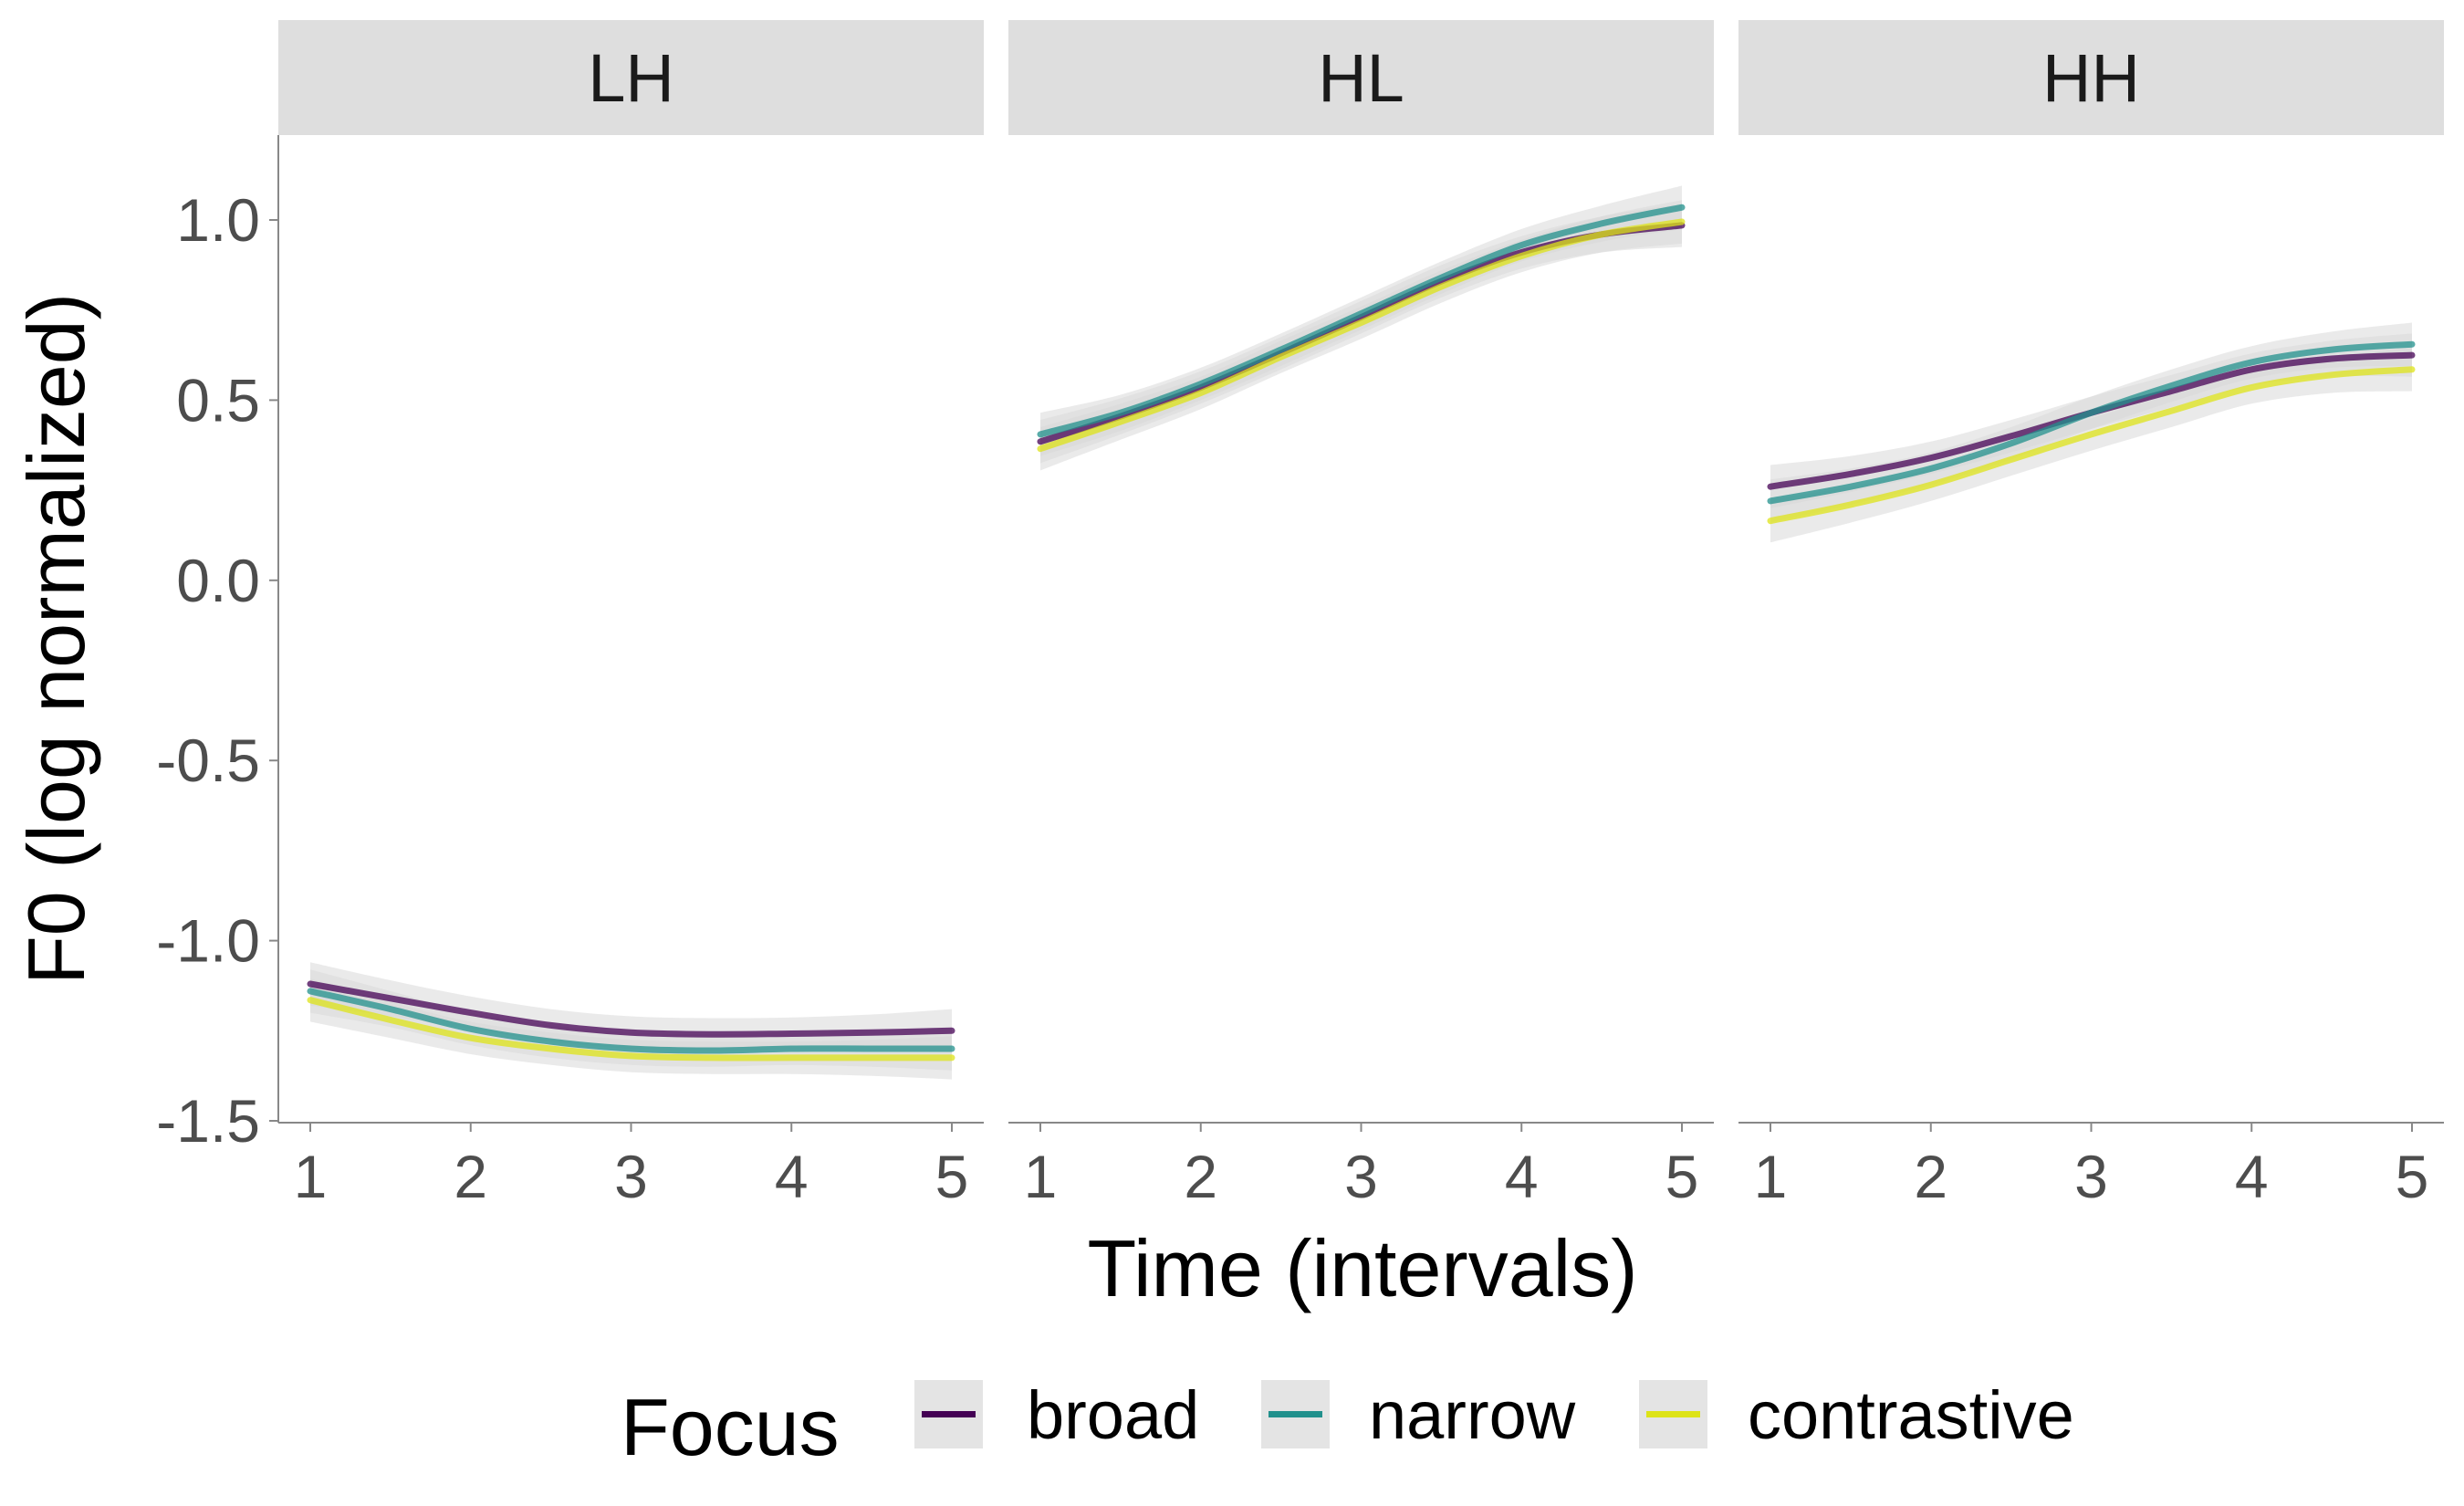 The image size is (2464, 1506). I want to click on panel-hh, so click(2091, 432).